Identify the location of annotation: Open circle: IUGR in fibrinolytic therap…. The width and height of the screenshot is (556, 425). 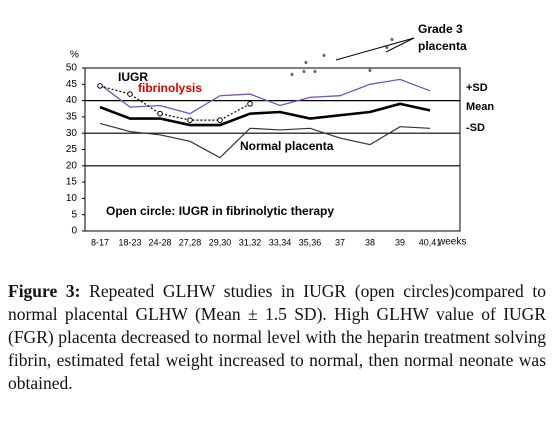
(220, 211).